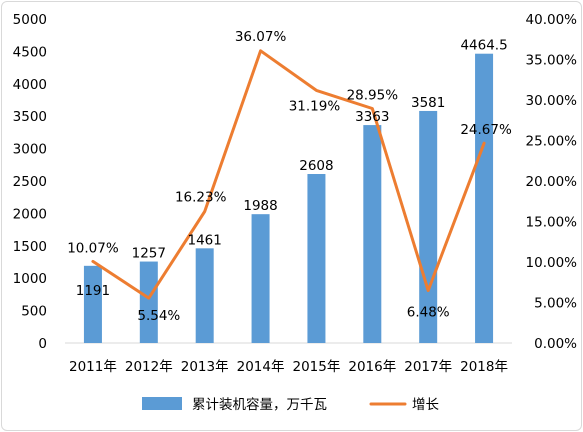 The height and width of the screenshot is (432, 583). Describe the element at coordinates (158, 316) in the screenshot. I see `line-value-label: 5.54%` at that location.